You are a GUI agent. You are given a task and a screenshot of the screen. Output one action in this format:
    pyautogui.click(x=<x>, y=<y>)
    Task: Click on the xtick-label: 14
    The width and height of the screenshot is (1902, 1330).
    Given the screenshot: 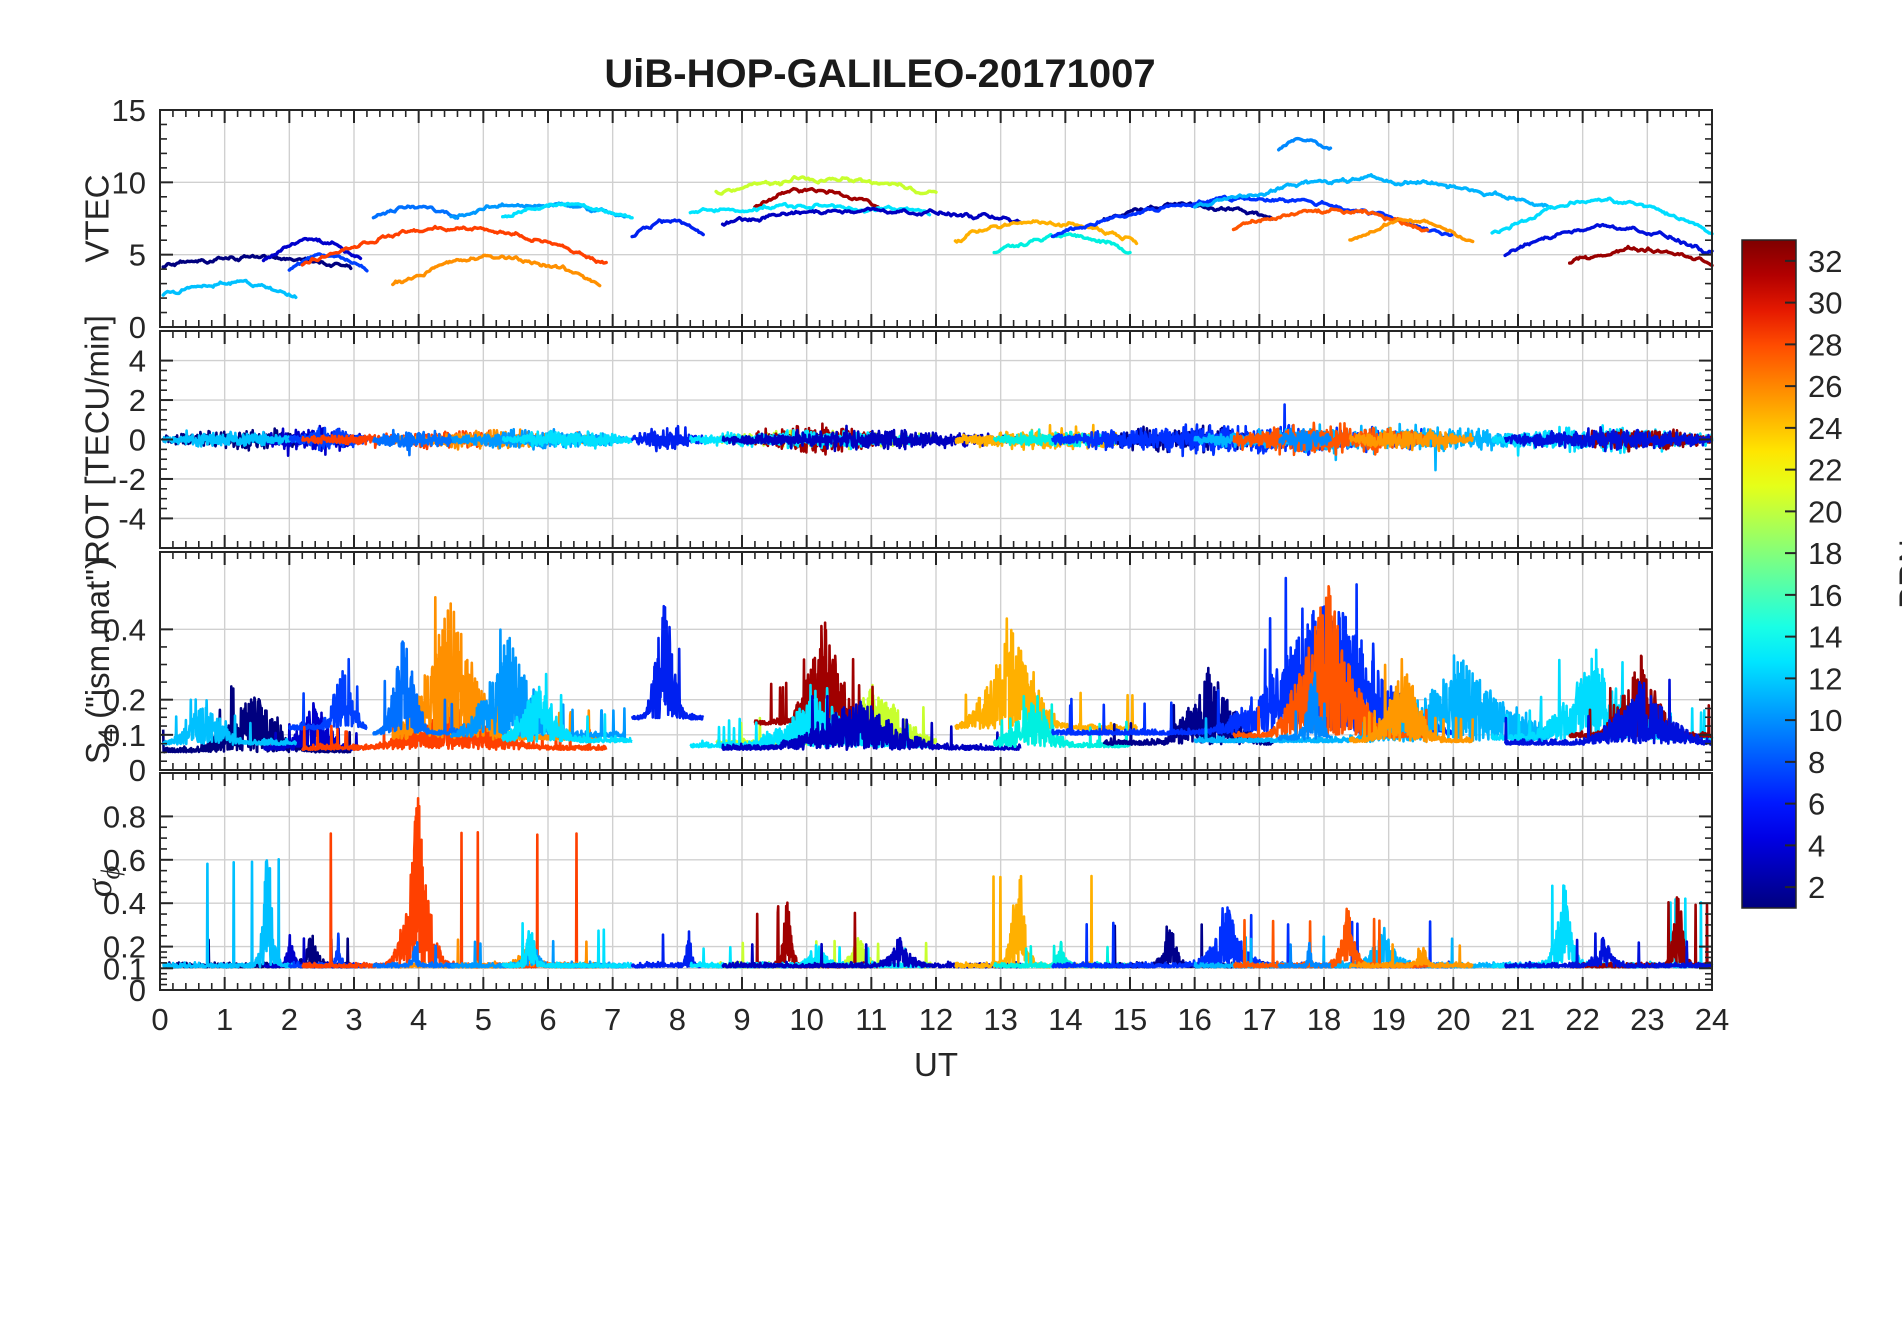 What is the action you would take?
    pyautogui.click(x=1065, y=1019)
    